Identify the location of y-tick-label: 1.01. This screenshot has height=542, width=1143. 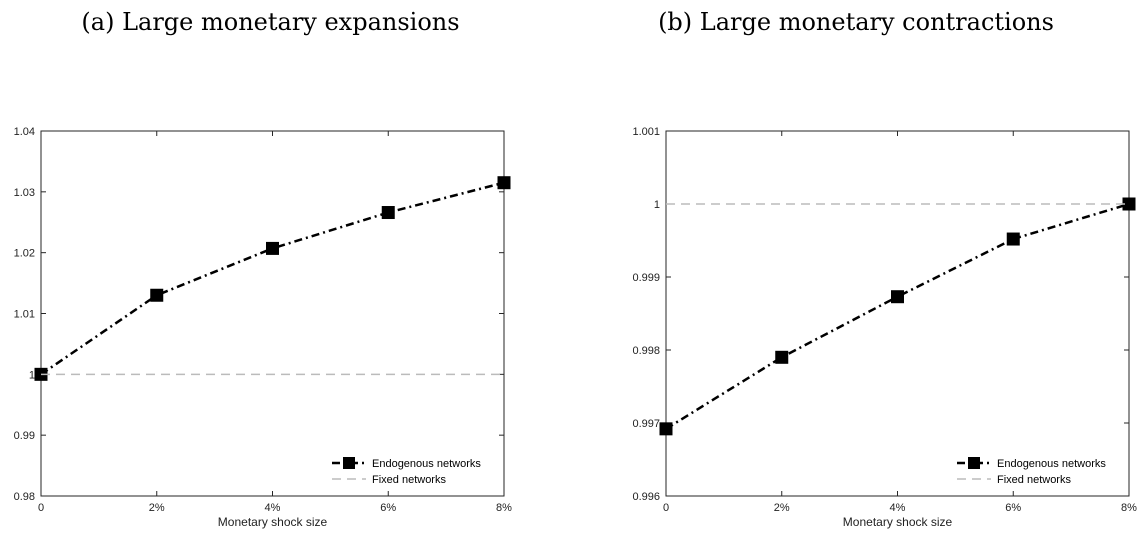
(24, 315).